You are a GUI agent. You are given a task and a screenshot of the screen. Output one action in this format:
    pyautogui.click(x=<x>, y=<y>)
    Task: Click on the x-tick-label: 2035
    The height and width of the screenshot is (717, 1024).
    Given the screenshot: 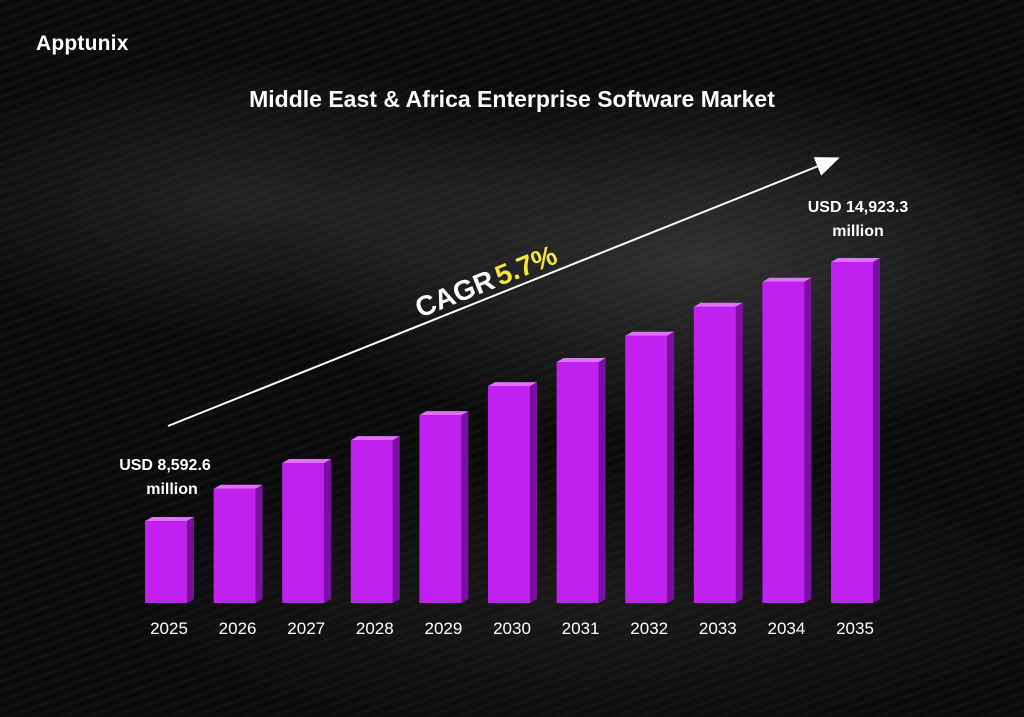 What is the action you would take?
    pyautogui.click(x=855, y=628)
    